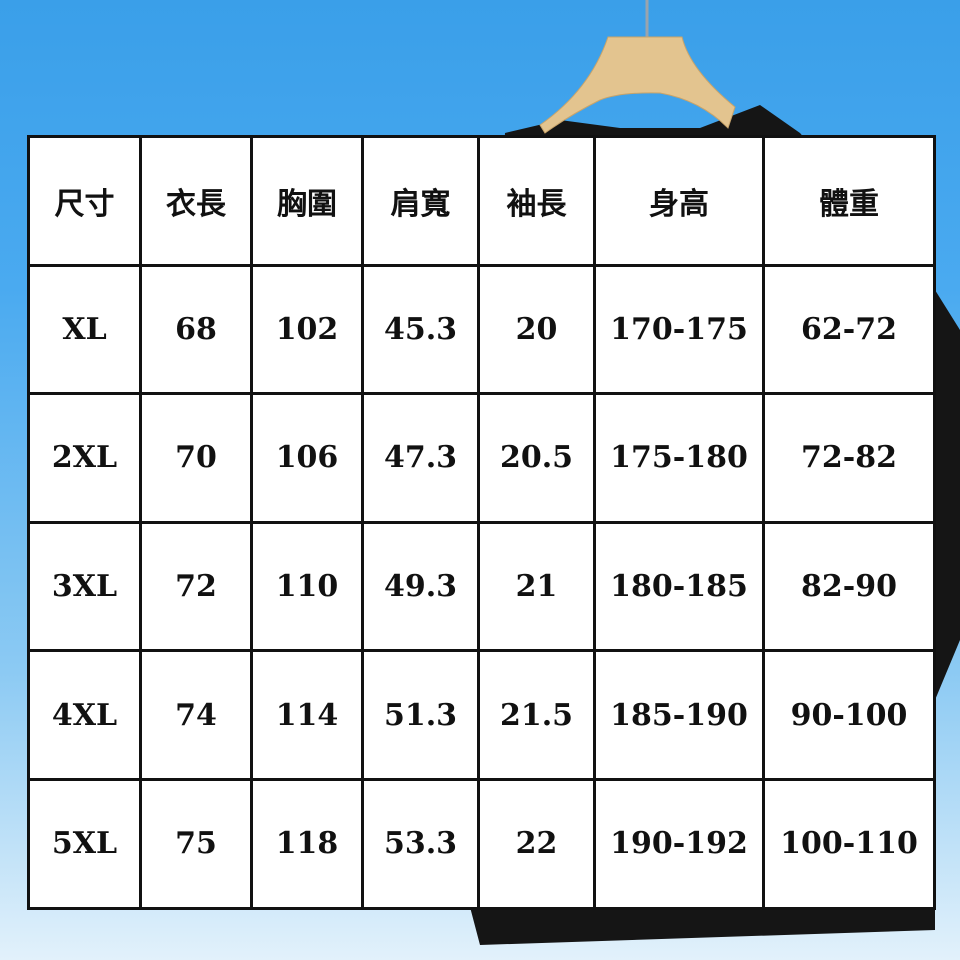 This screenshot has height=960, width=960. Describe the element at coordinates (849, 458) in the screenshot. I see `table-cell: 72-82` at that location.